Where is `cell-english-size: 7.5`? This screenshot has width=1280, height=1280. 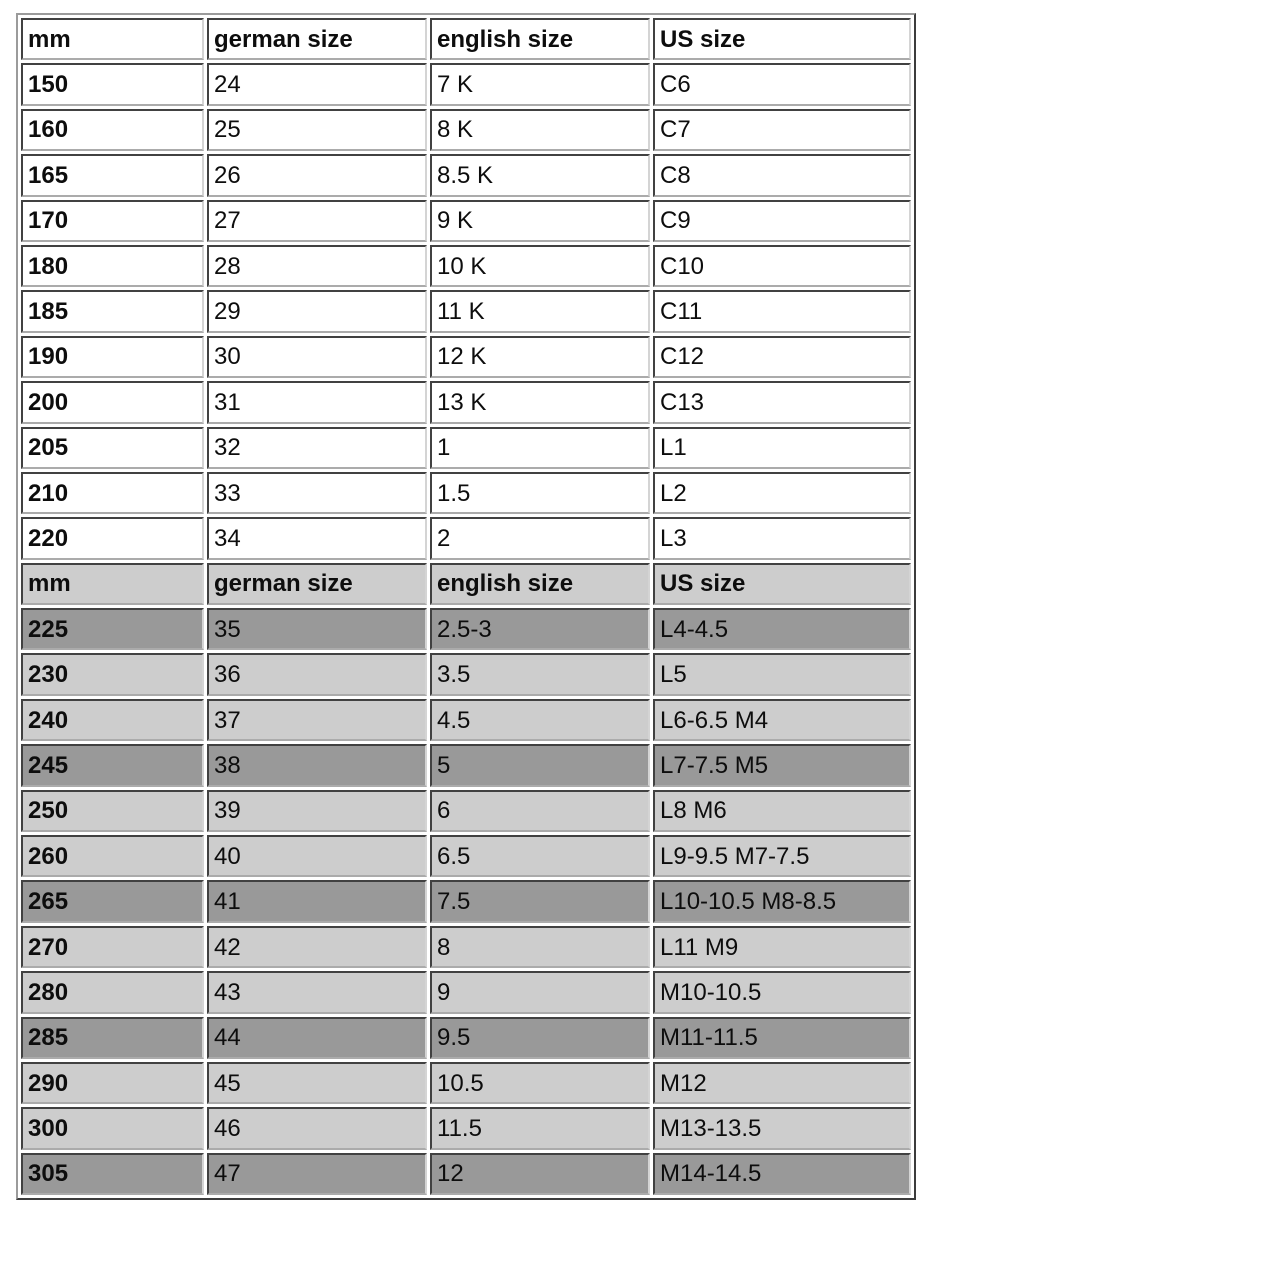
cell-english-size: 7.5 is located at coordinates (540, 901).